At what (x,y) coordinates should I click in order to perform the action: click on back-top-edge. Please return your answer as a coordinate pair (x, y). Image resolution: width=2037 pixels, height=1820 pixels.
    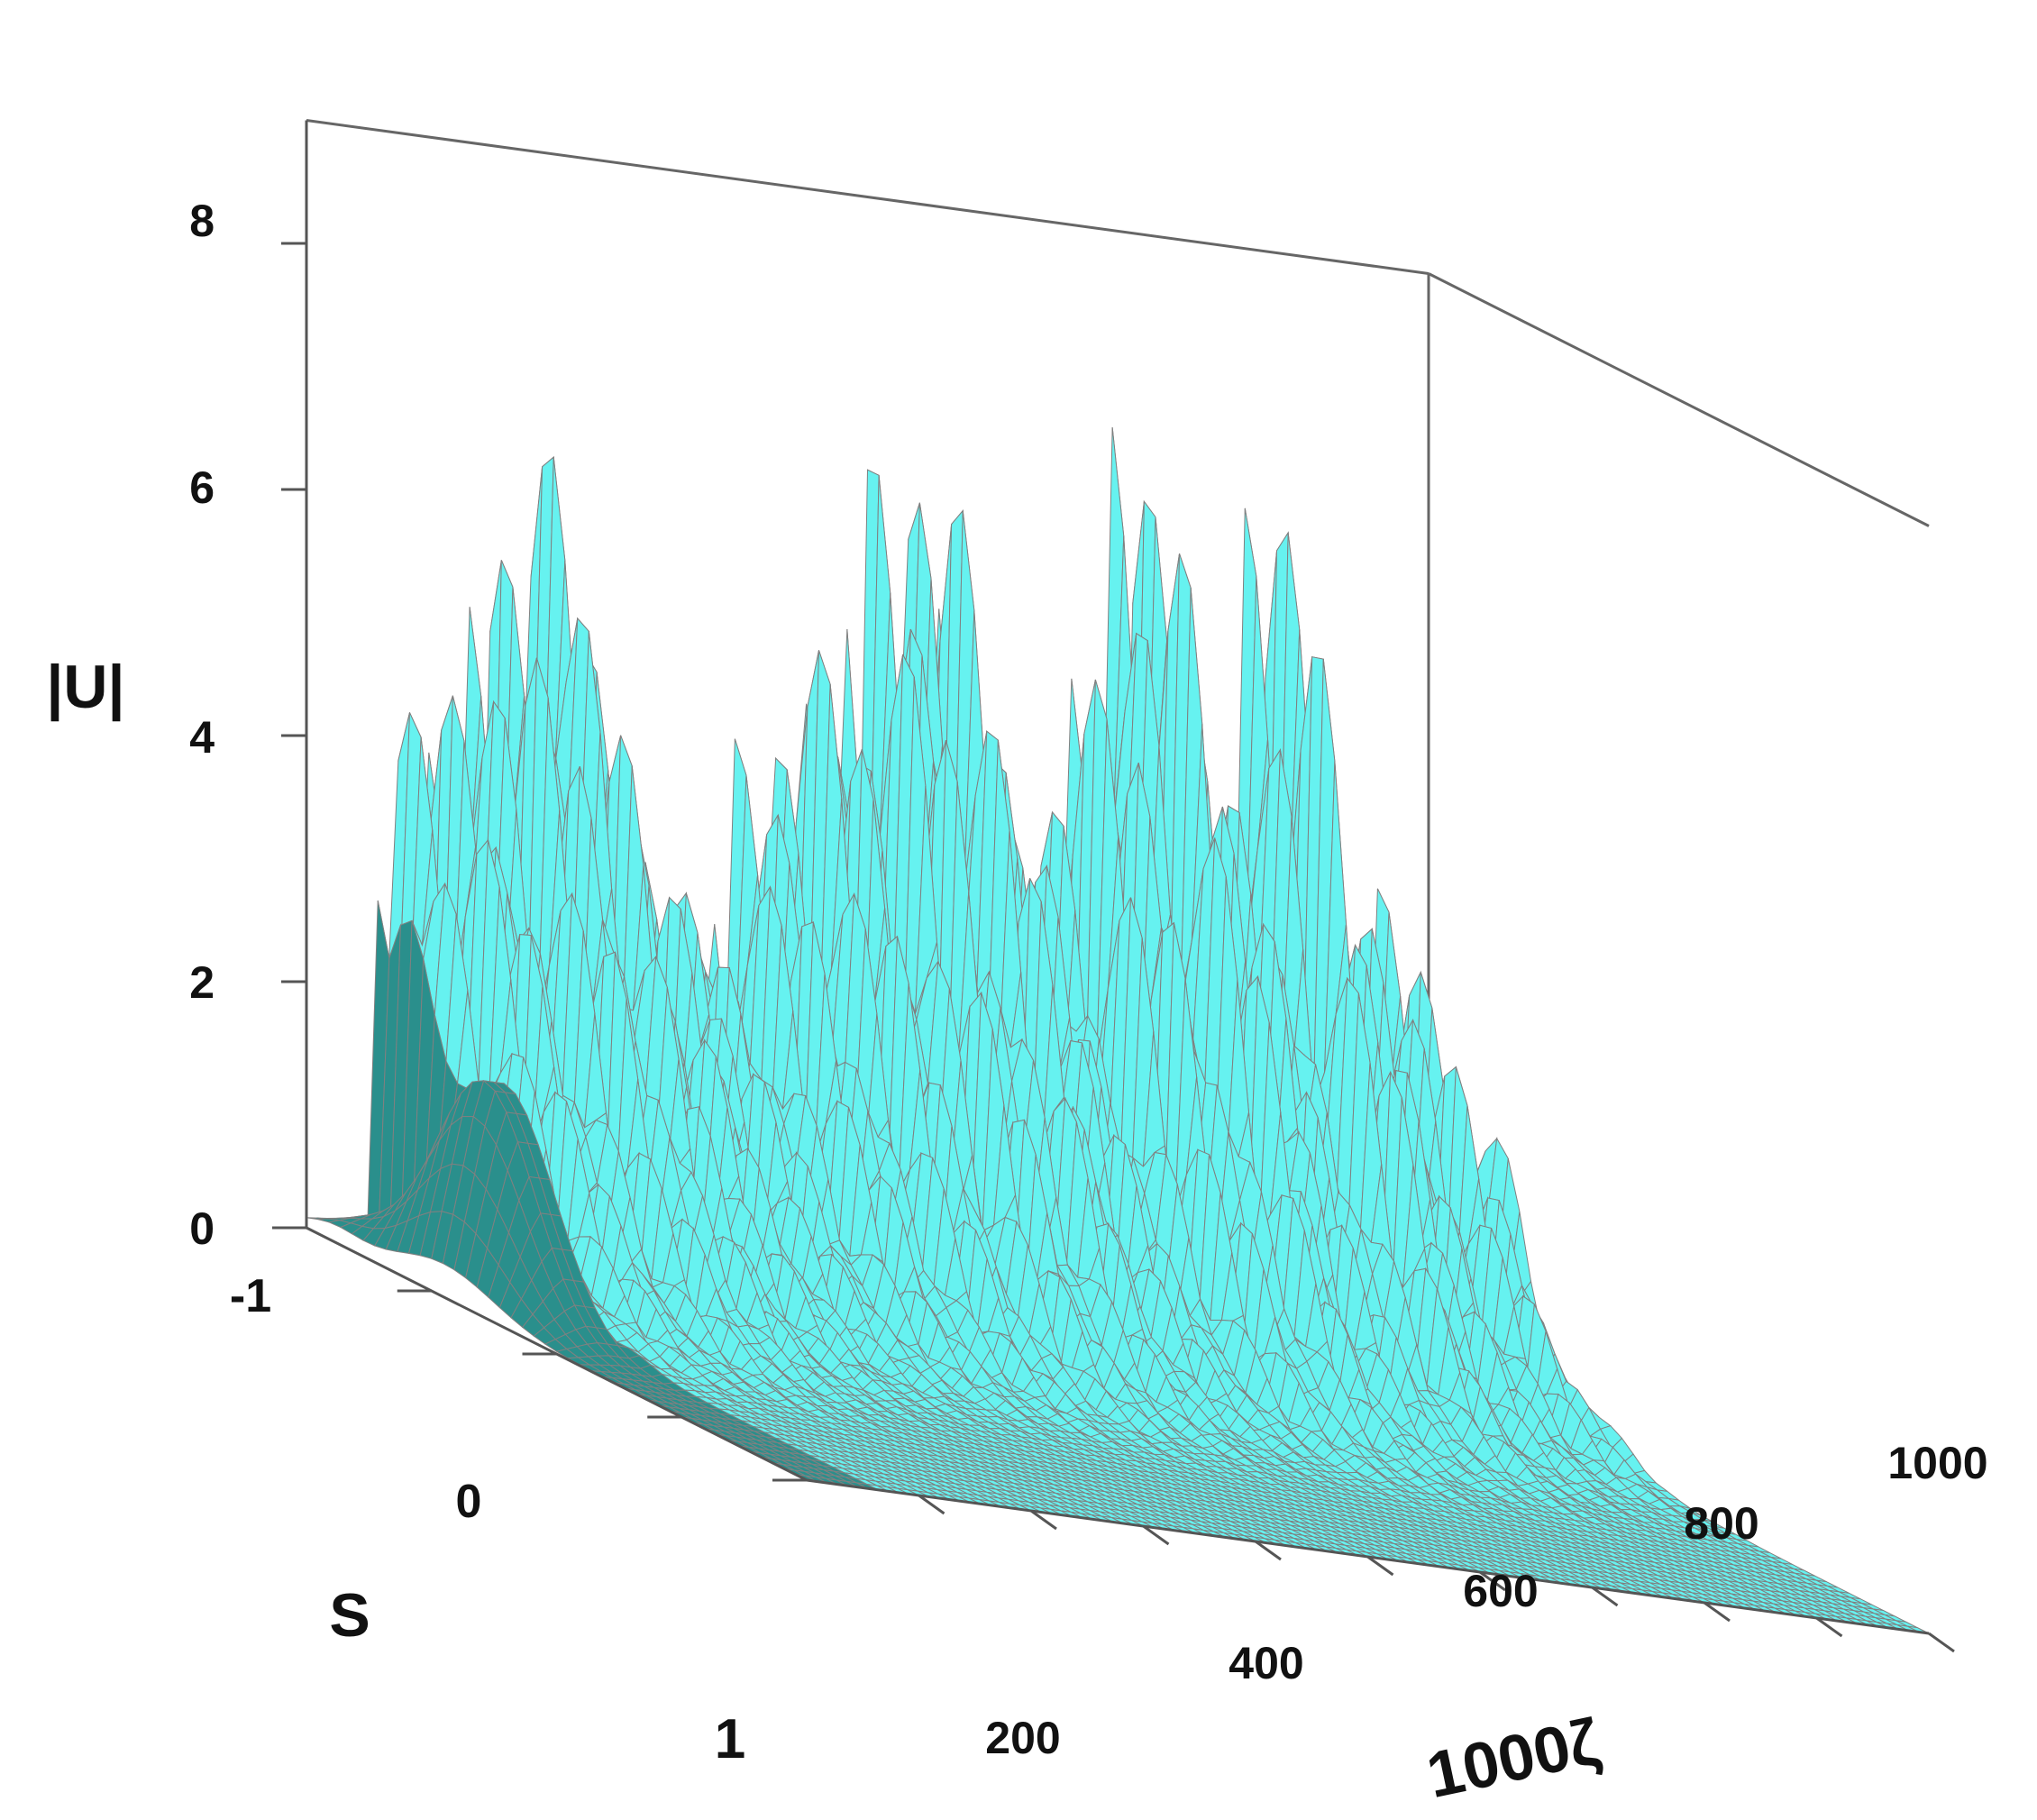
    Looking at the image, I should click on (868, 197).